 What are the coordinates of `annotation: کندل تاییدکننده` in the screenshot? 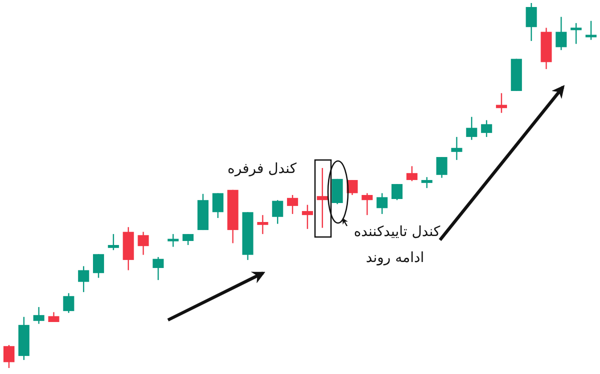 It's located at (397, 232).